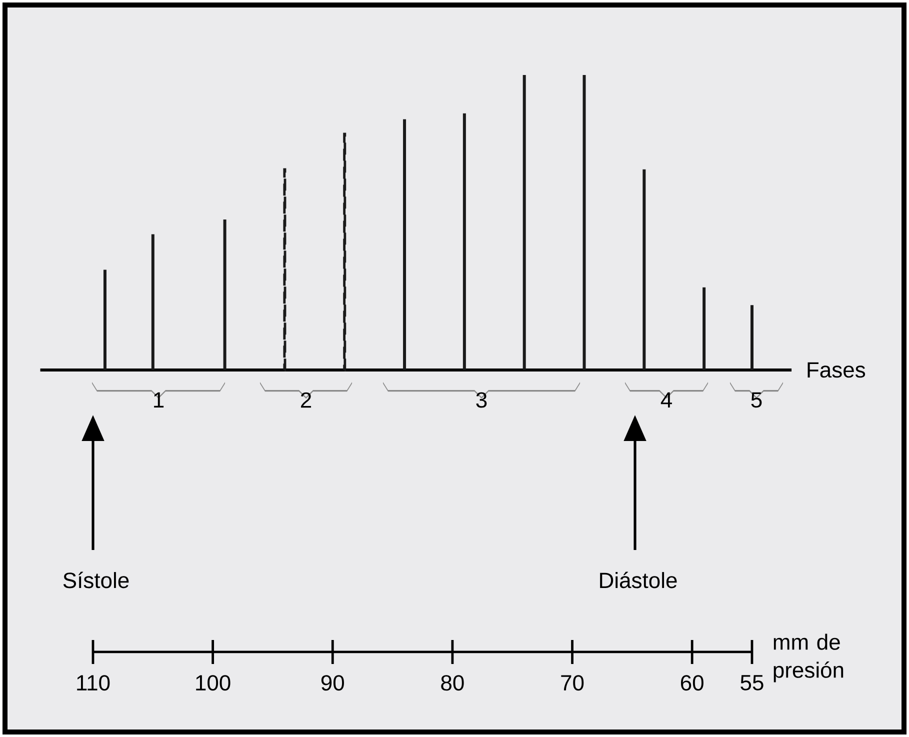 This screenshot has width=909, height=737. Describe the element at coordinates (666, 400) in the screenshot. I see `text: 4` at that location.